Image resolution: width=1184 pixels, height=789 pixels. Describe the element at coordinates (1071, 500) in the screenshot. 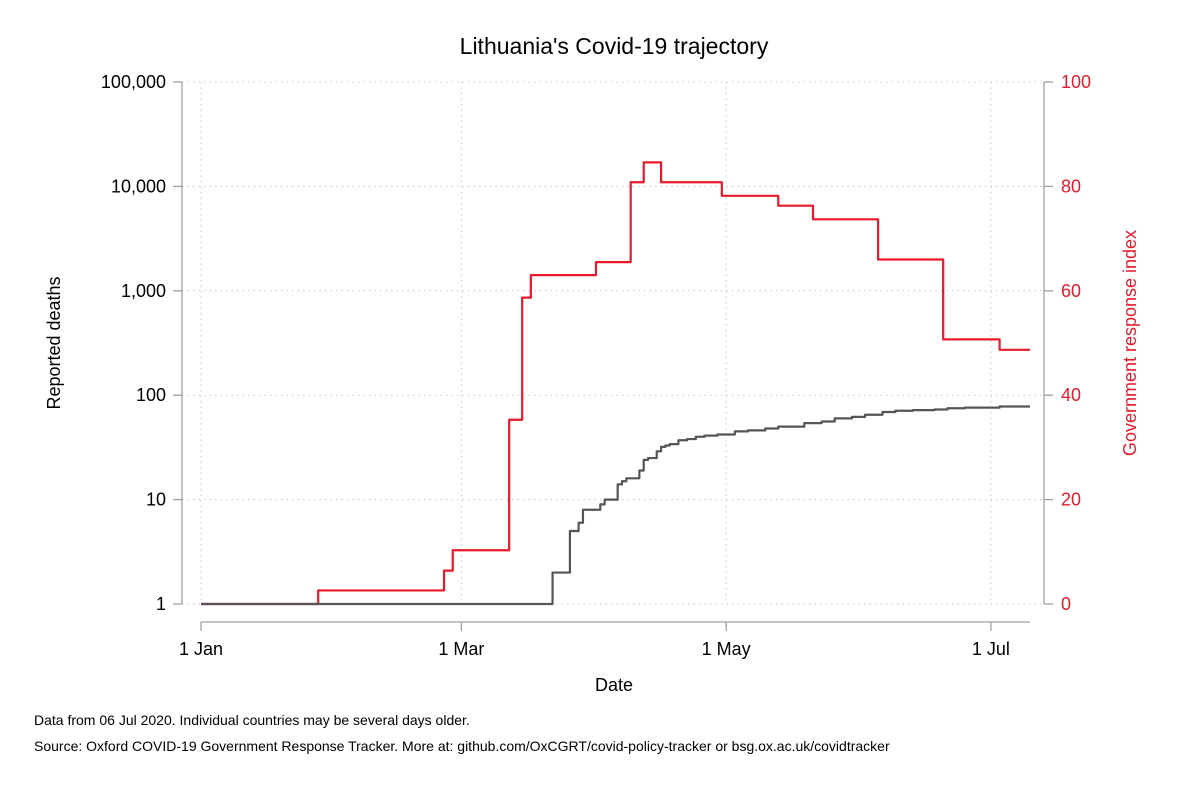

I see `right-tick-label: 20` at that location.